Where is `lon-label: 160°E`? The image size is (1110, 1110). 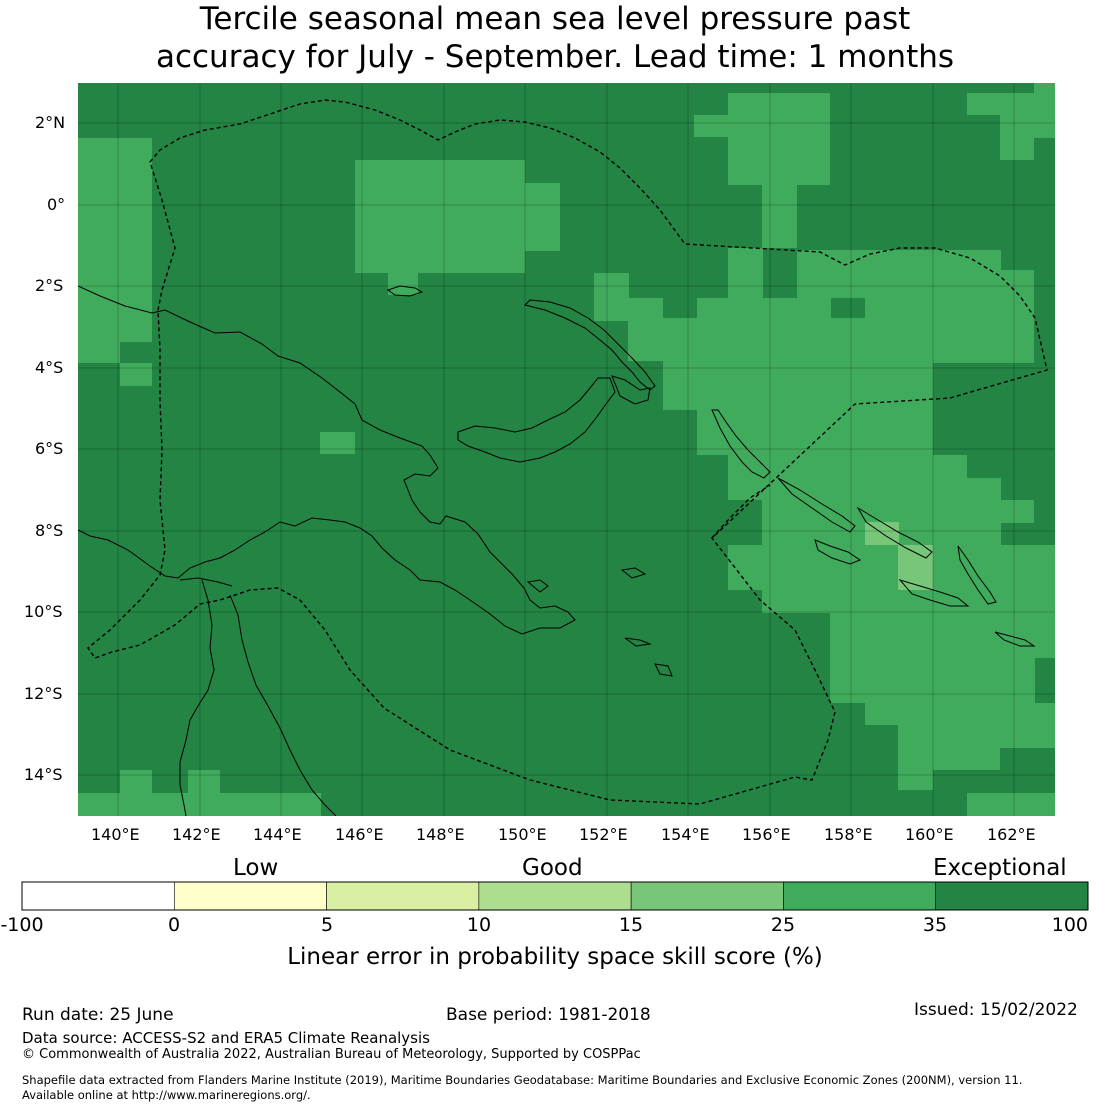
lon-label: 160°E is located at coordinates (929, 834).